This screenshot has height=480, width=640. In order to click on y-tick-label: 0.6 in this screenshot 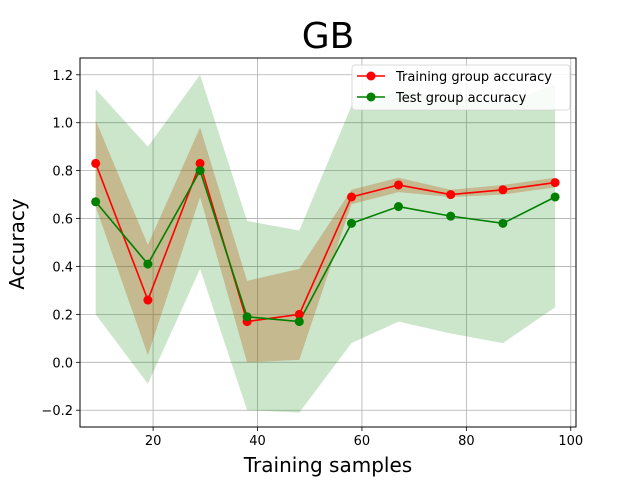, I will do `click(62, 220)`.